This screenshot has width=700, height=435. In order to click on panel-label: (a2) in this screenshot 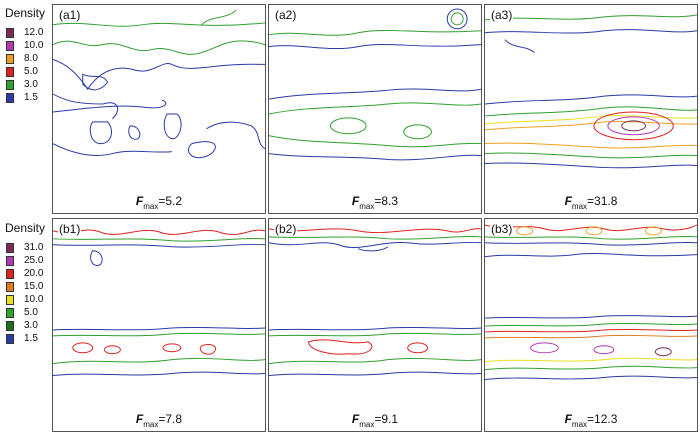, I will do `click(286, 15)`.